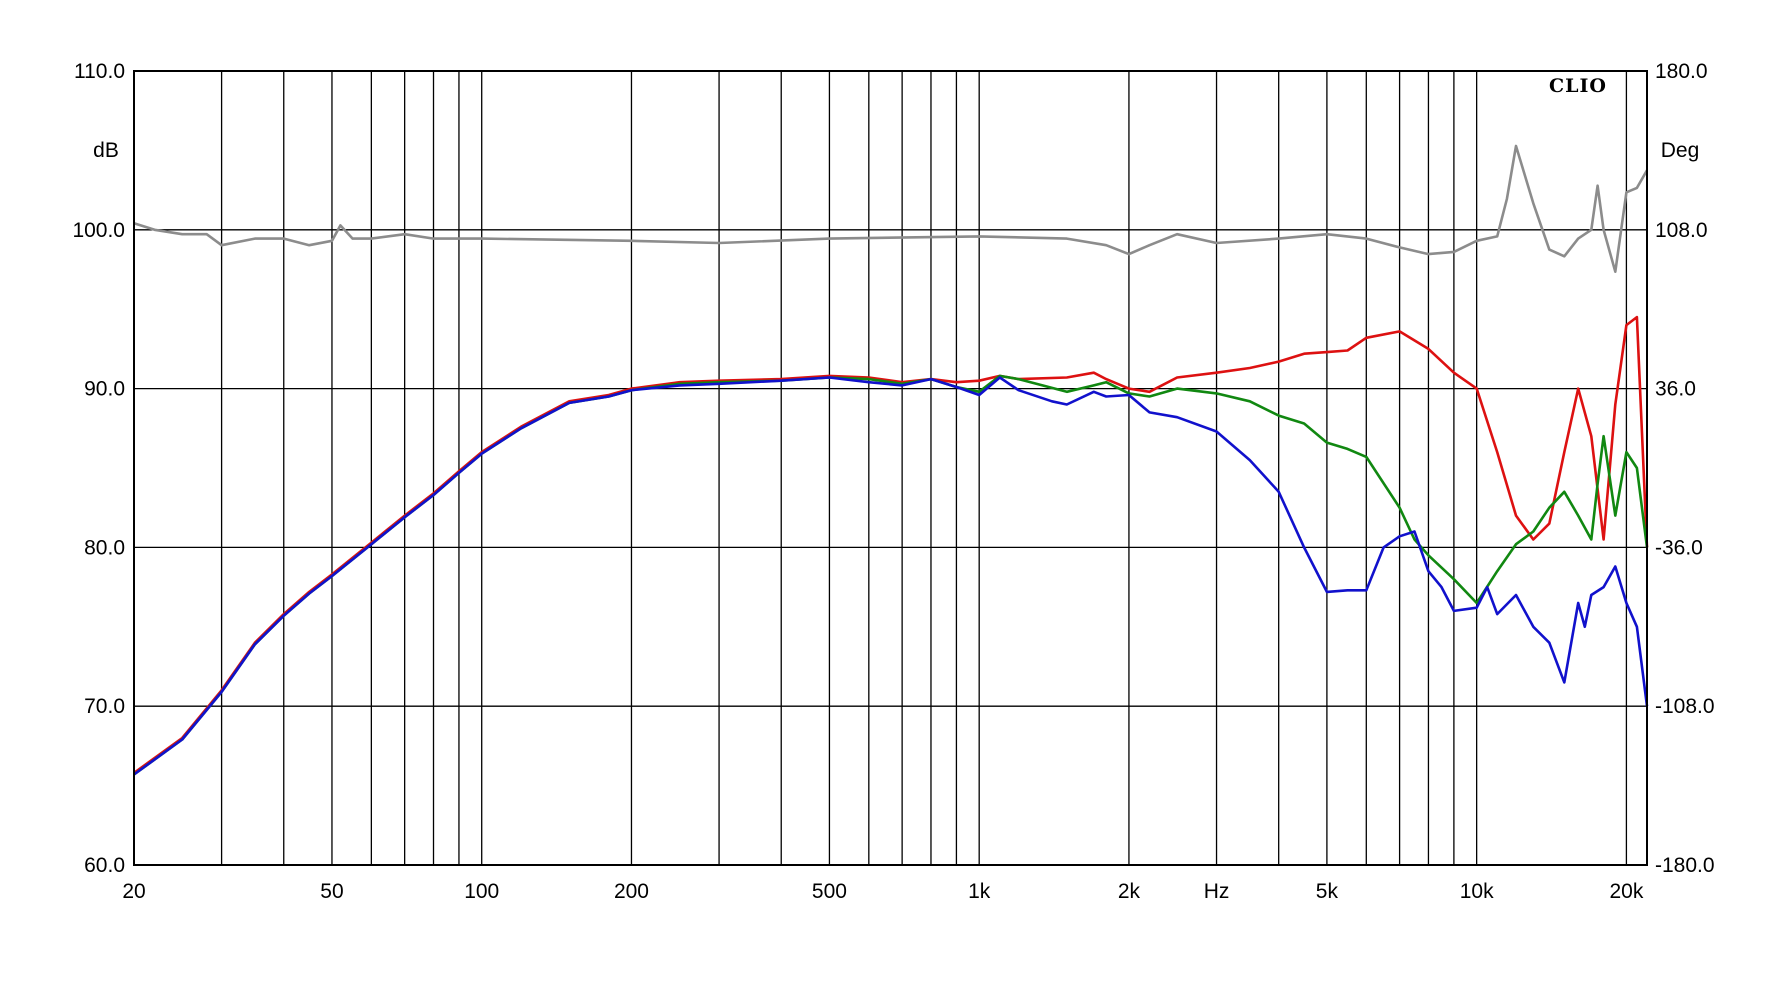 This screenshot has width=1772, height=1001. What do you see at coordinates (631, 891) in the screenshot?
I see `x-tick-label: 200` at bounding box center [631, 891].